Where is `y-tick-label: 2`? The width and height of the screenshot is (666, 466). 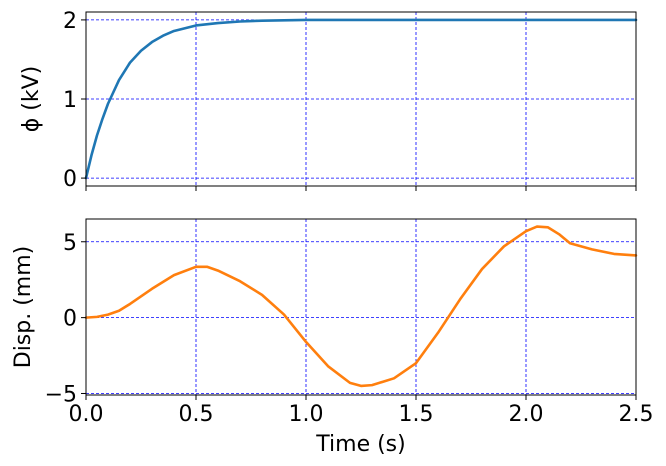 y-tick-label: 2 is located at coordinates (70, 21).